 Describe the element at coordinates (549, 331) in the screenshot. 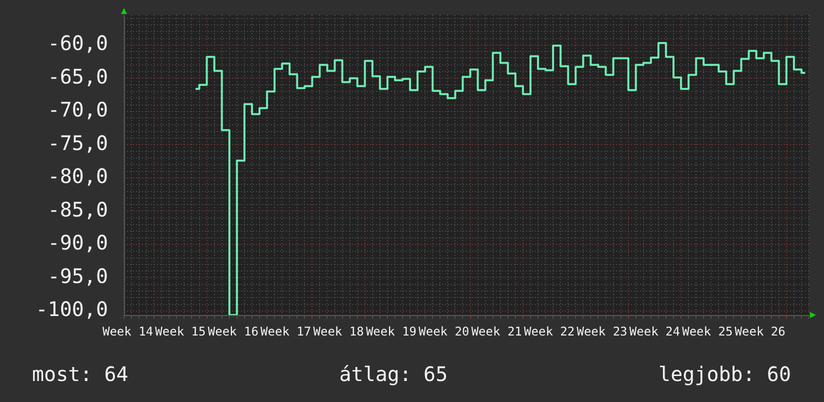

I see `x-tick-label: Week 22` at that location.